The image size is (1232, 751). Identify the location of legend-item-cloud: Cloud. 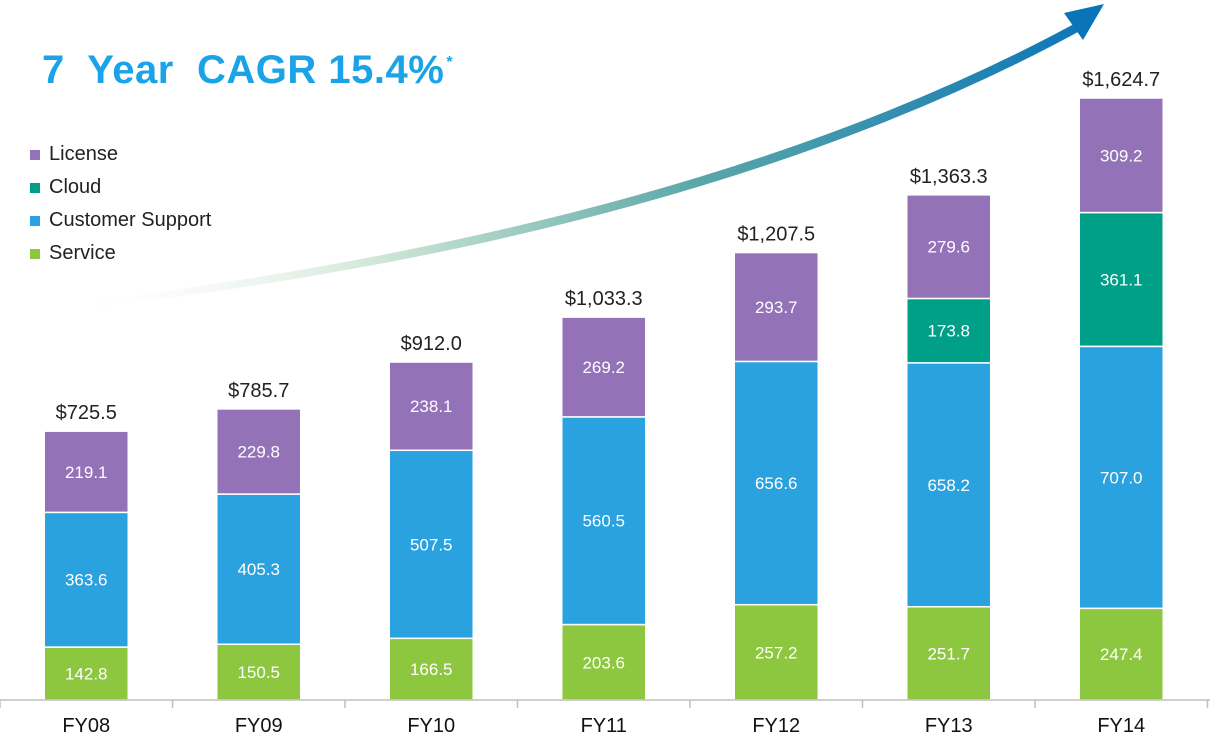
(120, 187).